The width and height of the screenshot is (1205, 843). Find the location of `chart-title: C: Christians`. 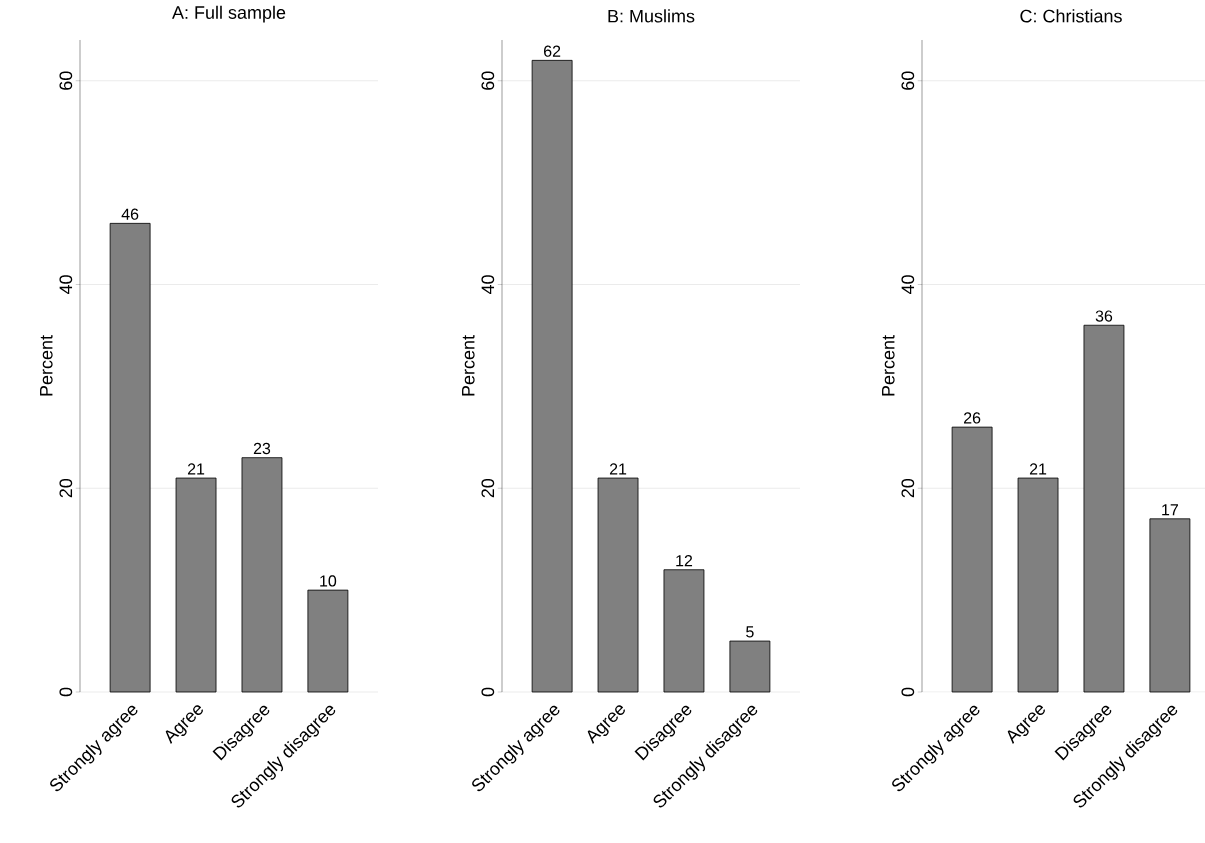

chart-title: C: Christians is located at coordinates (1071, 16).